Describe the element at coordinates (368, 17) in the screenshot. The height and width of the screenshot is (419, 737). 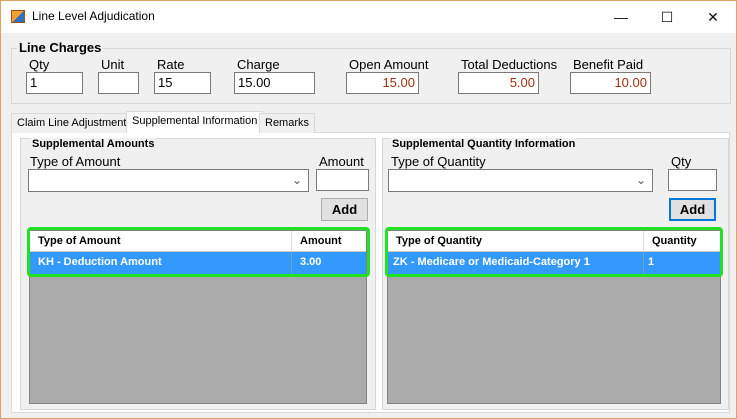
I see `title-bar: Line Level Adjudication — ☐ ✕` at that location.